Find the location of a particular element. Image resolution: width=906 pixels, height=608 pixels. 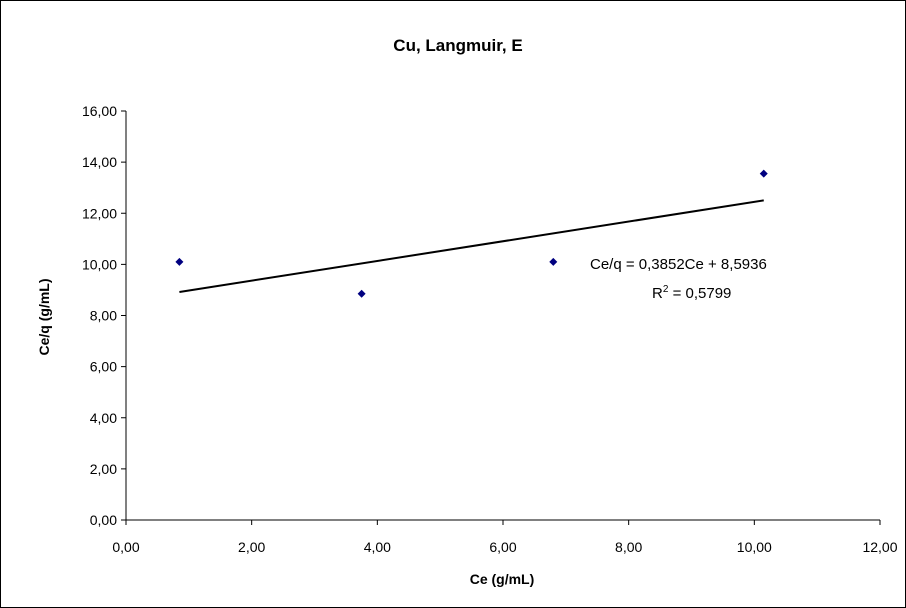

y-tick-label: 8,00 is located at coordinates (103, 316).